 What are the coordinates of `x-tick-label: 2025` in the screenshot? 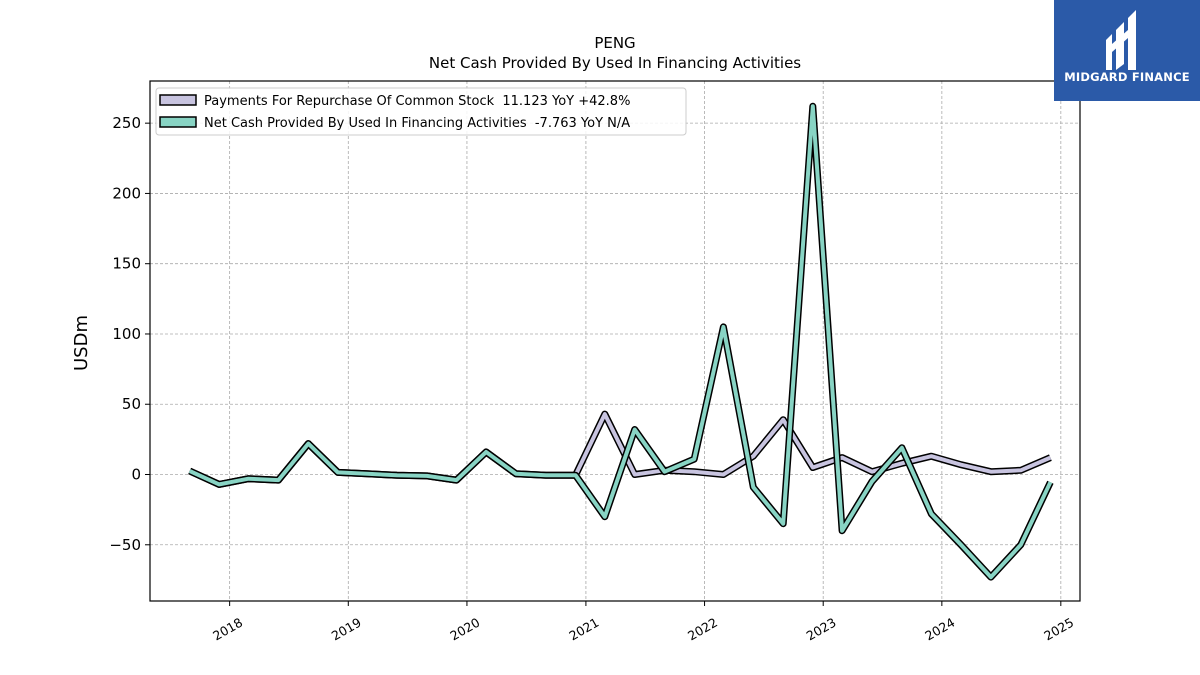 It's located at (1058, 629).